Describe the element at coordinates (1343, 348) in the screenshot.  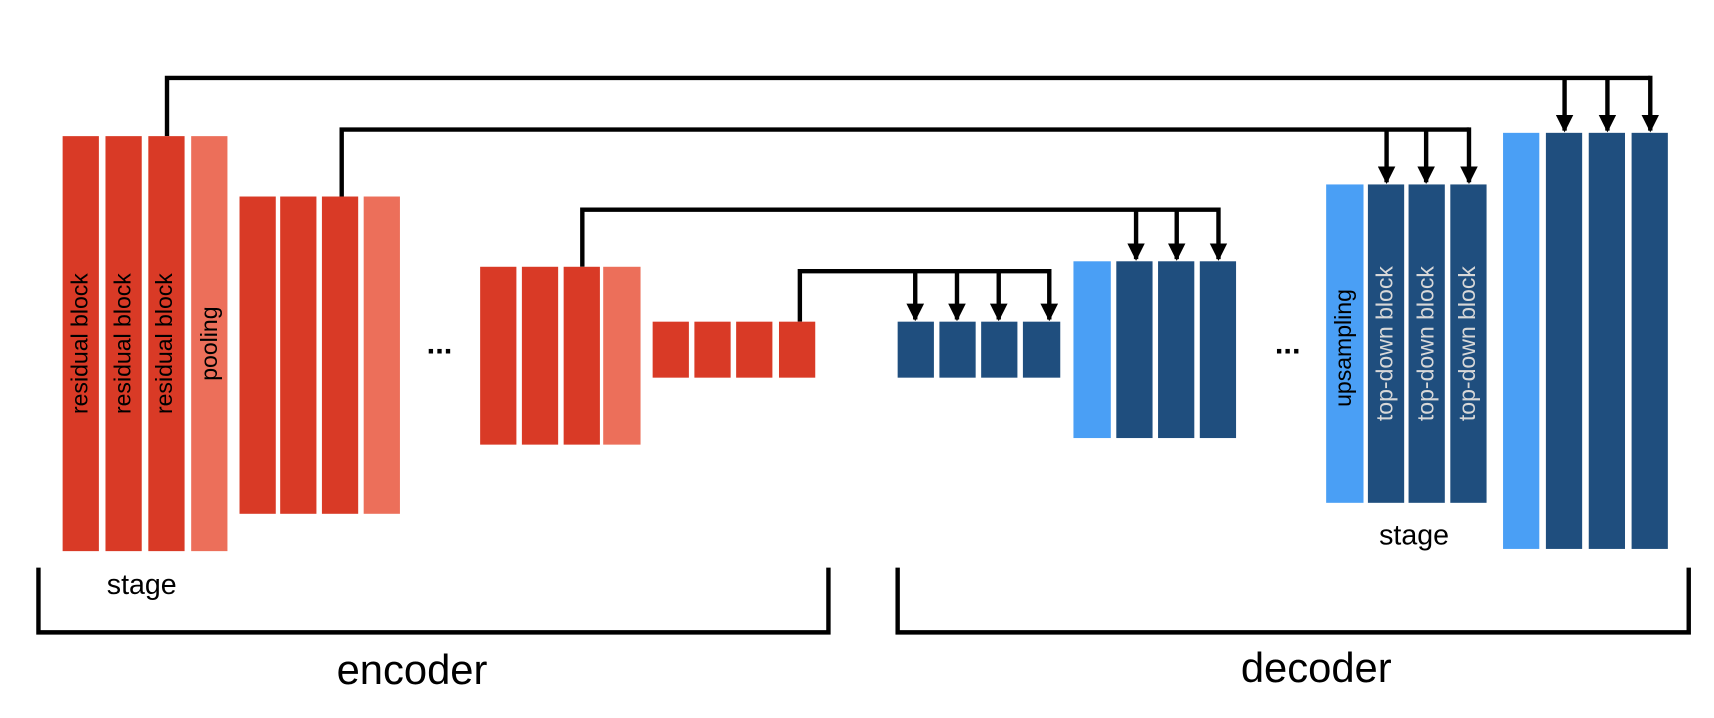
I see `block-label: upsampling` at that location.